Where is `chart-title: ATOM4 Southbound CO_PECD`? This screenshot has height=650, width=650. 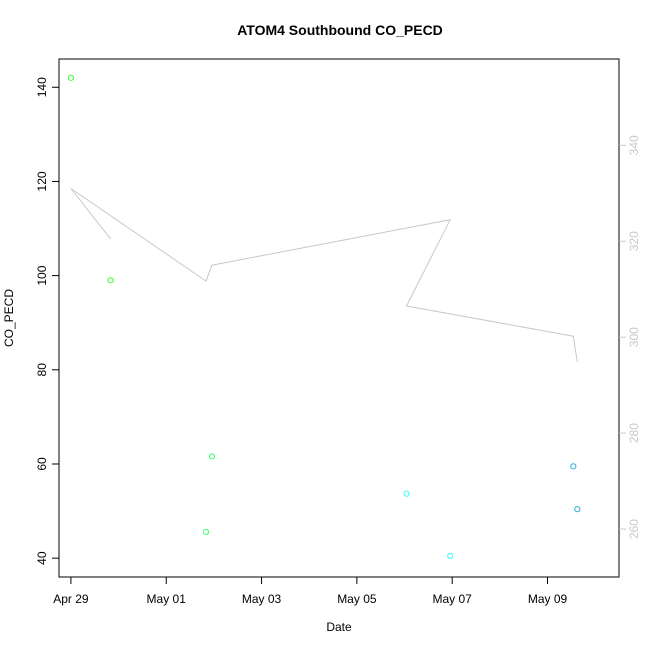
chart-title: ATOM4 Southbound CO_PECD is located at coordinates (340, 30).